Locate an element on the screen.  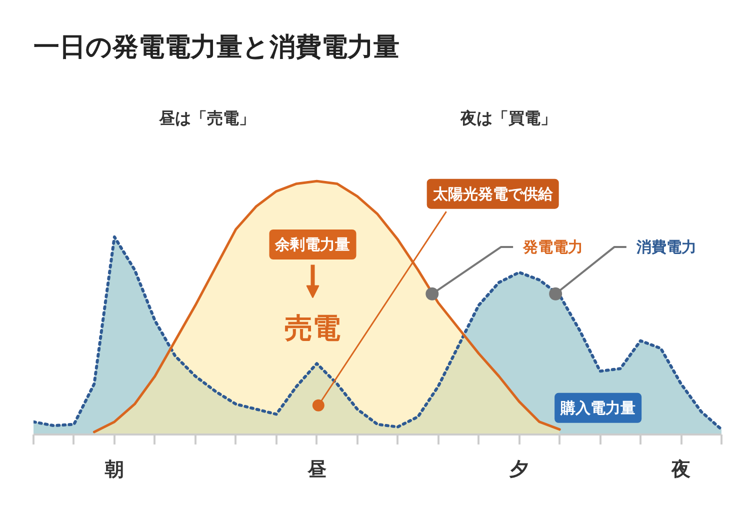
x-tick-label: 夜 is located at coordinates (680, 469).